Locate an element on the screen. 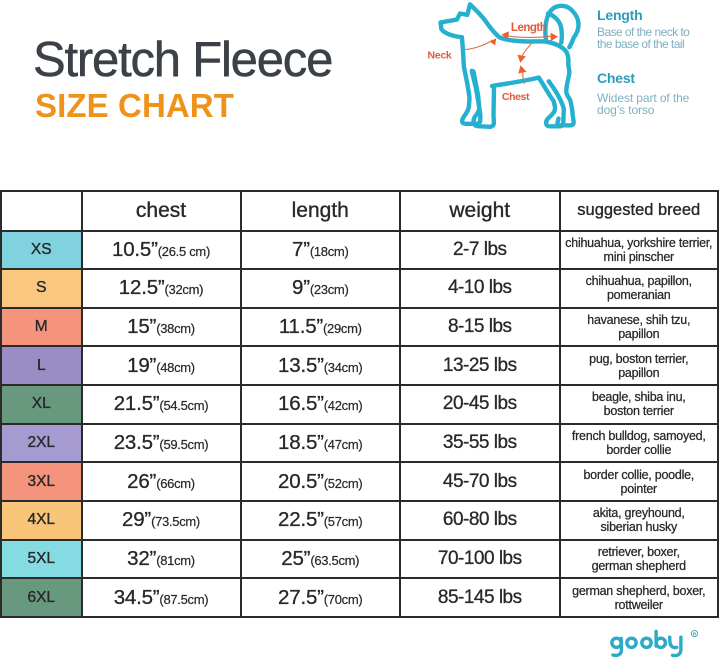 The width and height of the screenshot is (720, 658). svg-text: Length is located at coordinates (529, 28).